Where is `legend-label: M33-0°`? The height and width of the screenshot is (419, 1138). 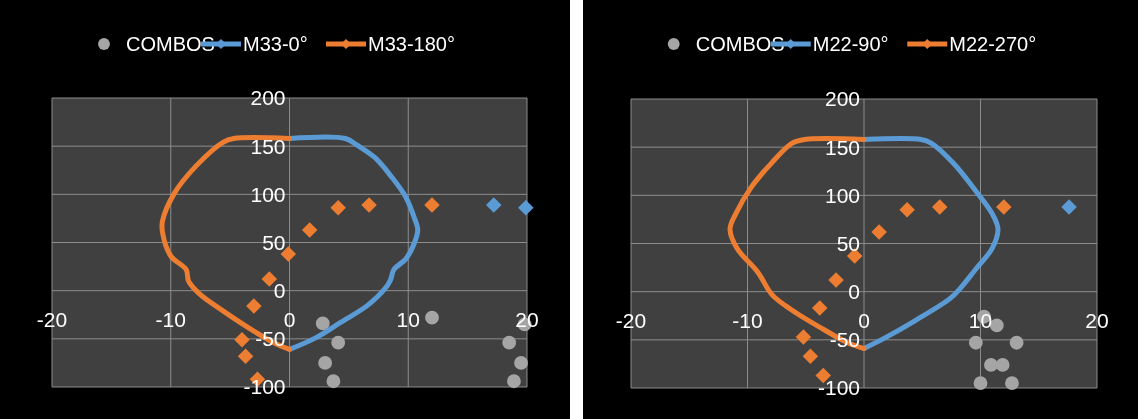
legend-label: M33-0° is located at coordinates (275, 44).